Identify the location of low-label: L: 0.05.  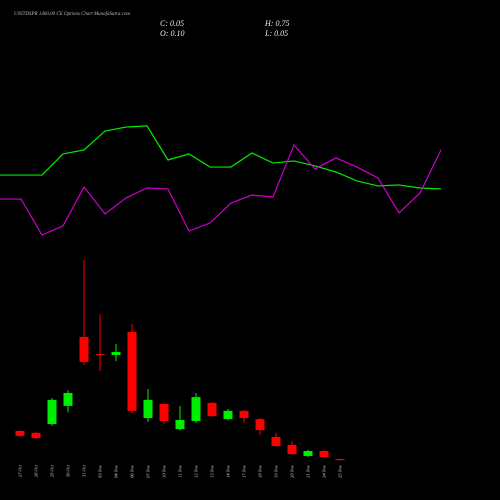
(276, 33).